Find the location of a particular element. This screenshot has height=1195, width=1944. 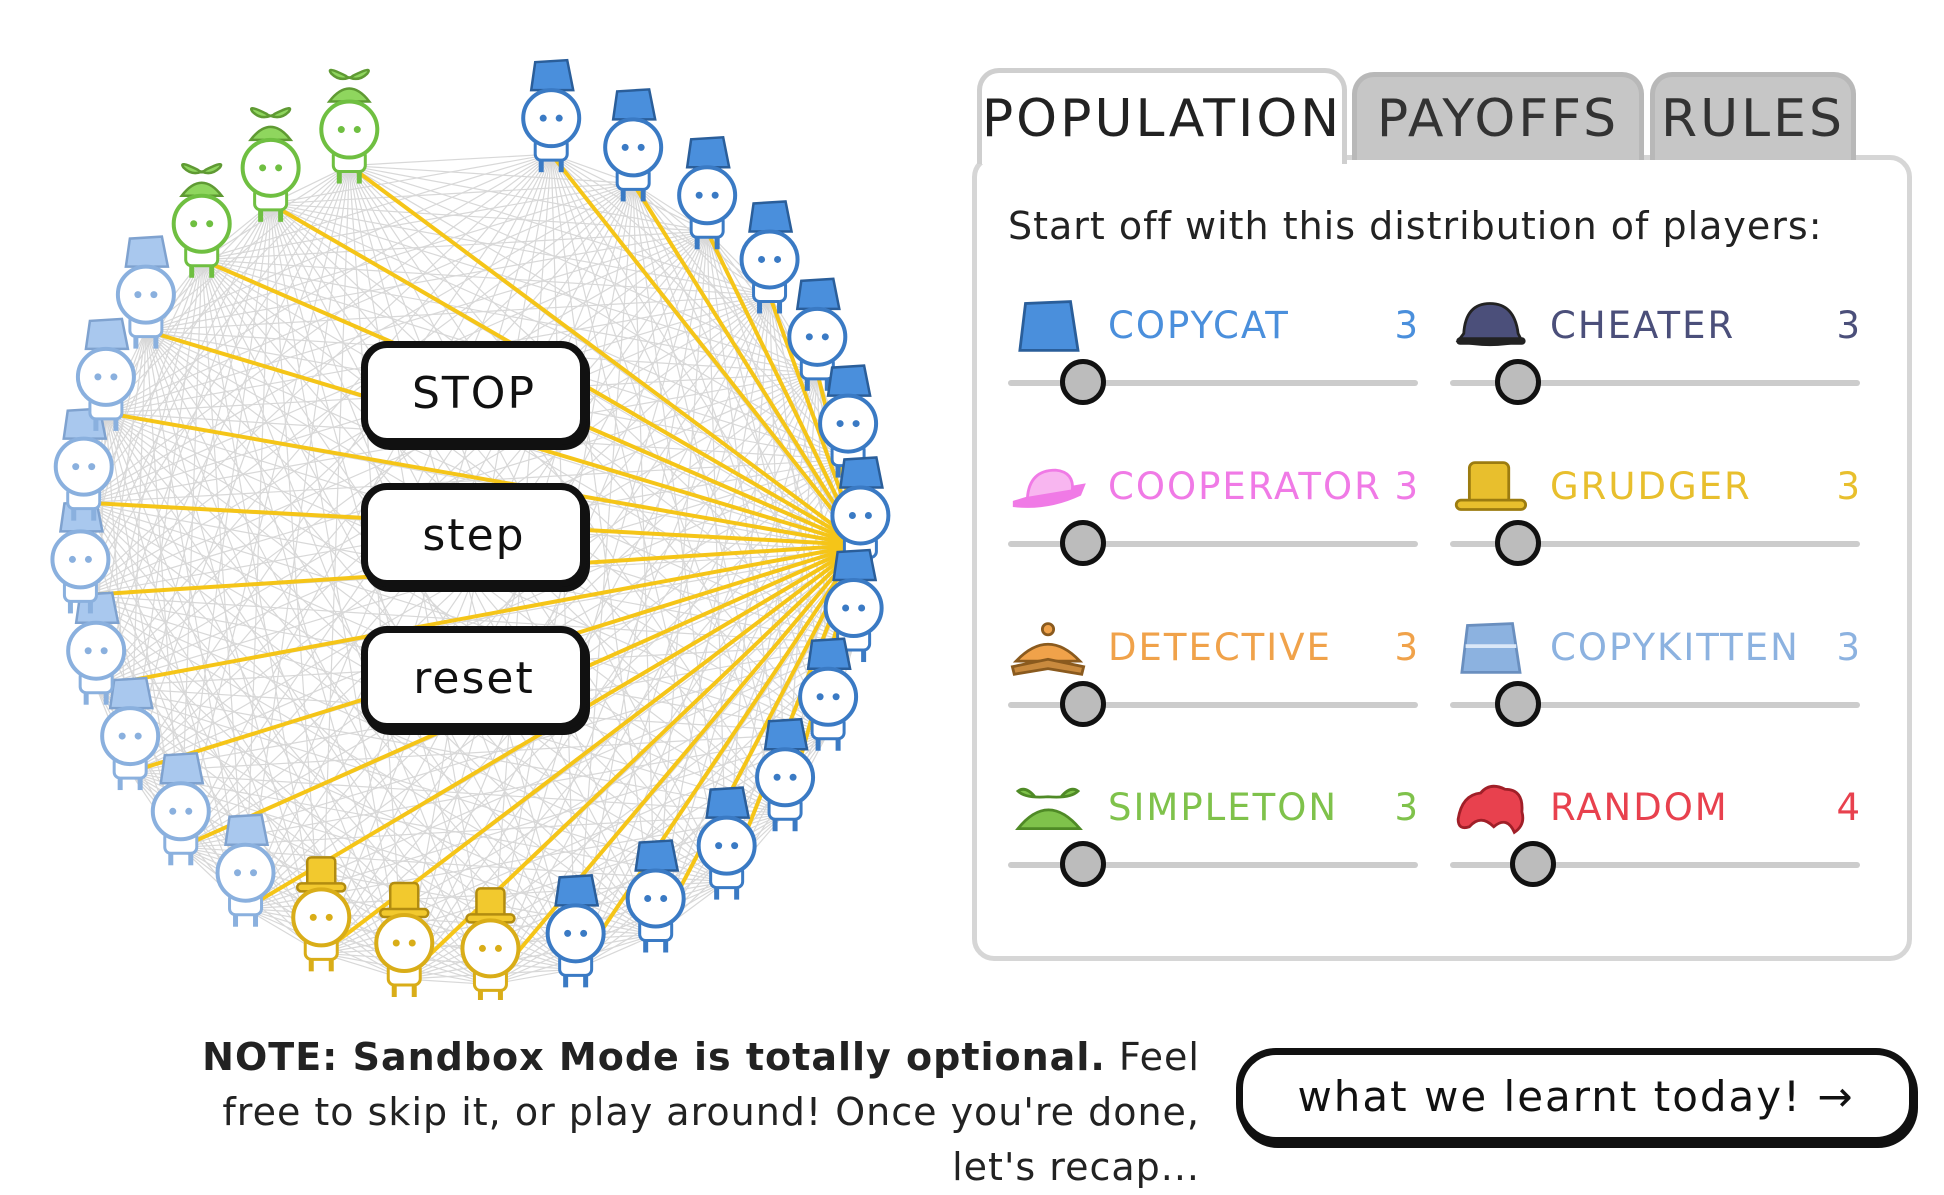

stop-button: STOP is located at coordinates (474, 393).